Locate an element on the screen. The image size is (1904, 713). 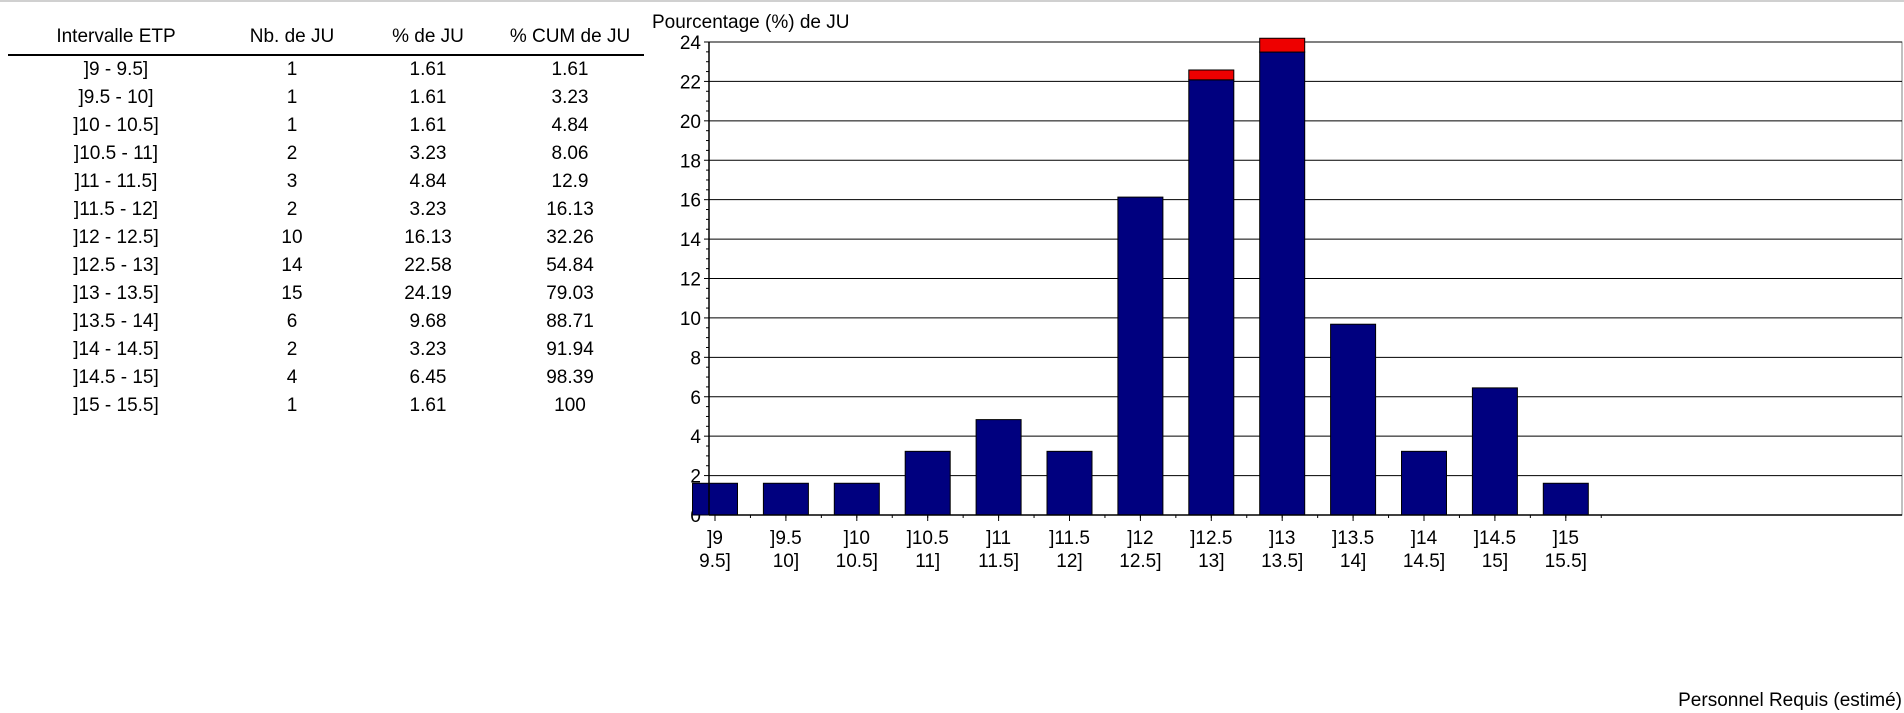
y-tick-label: 0 is located at coordinates (695, 516).